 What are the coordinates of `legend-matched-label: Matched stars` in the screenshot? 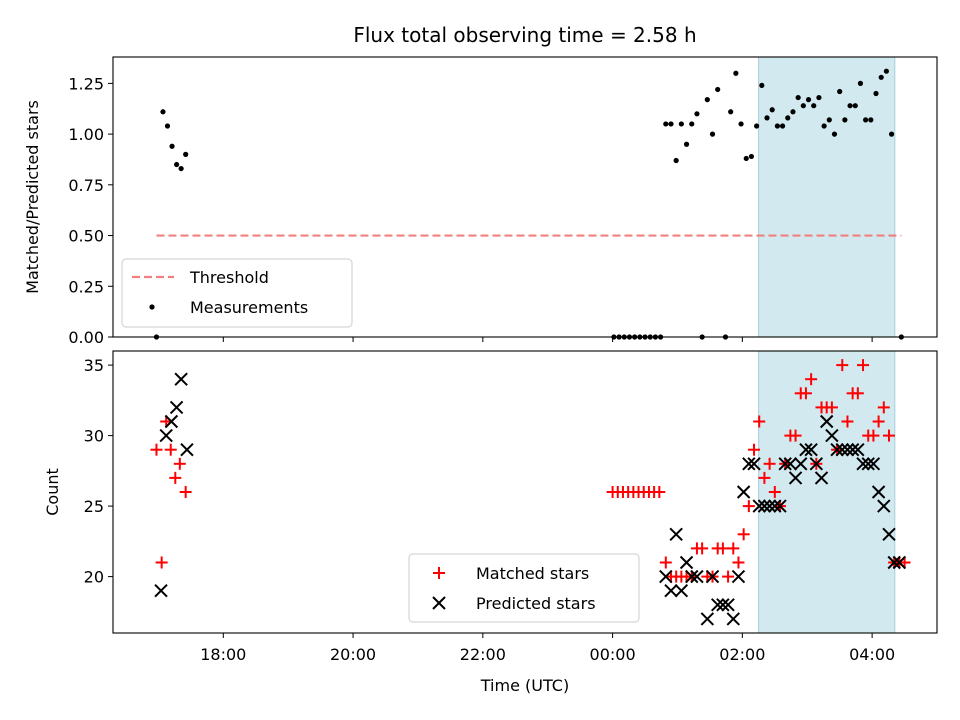 It's located at (532, 573).